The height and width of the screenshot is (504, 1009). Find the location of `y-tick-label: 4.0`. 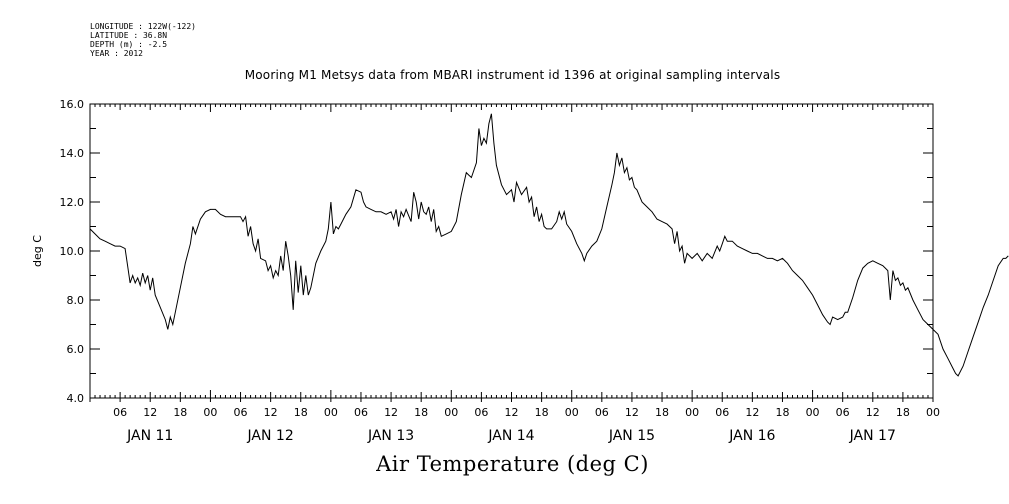

y-tick-label: 4.0 is located at coordinates (76, 398).